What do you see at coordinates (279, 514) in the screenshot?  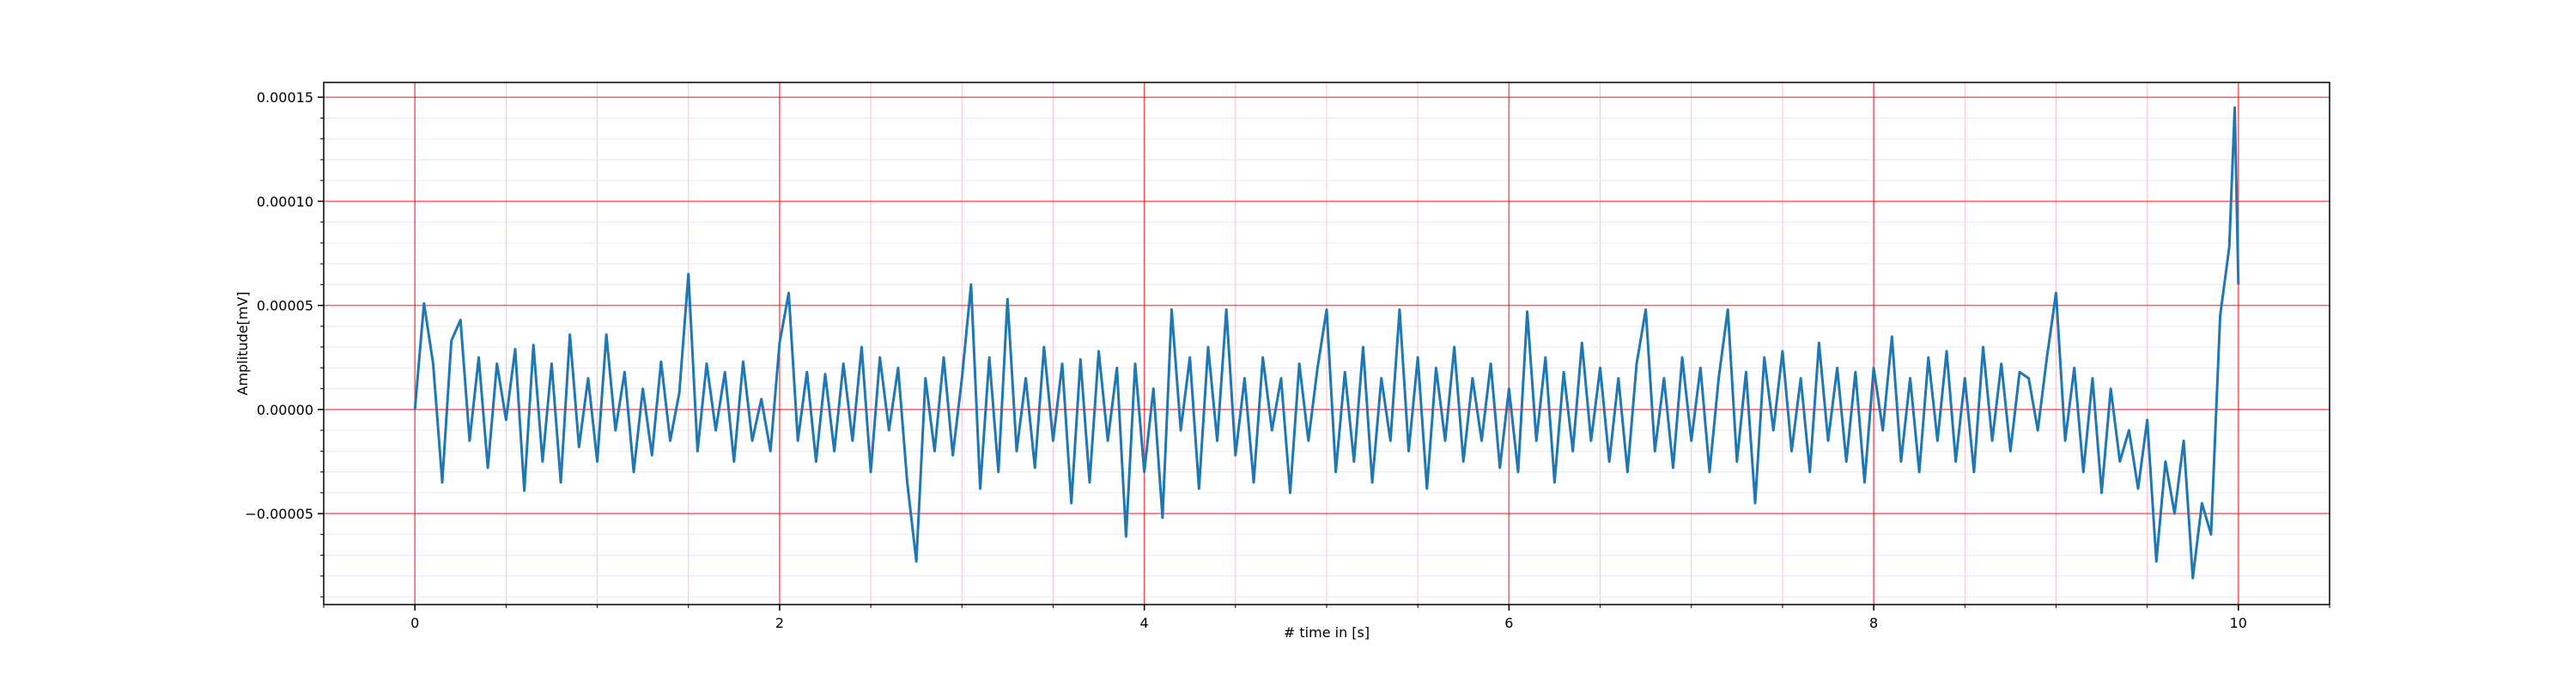 I see `y-tick-label: −0.00005` at bounding box center [279, 514].